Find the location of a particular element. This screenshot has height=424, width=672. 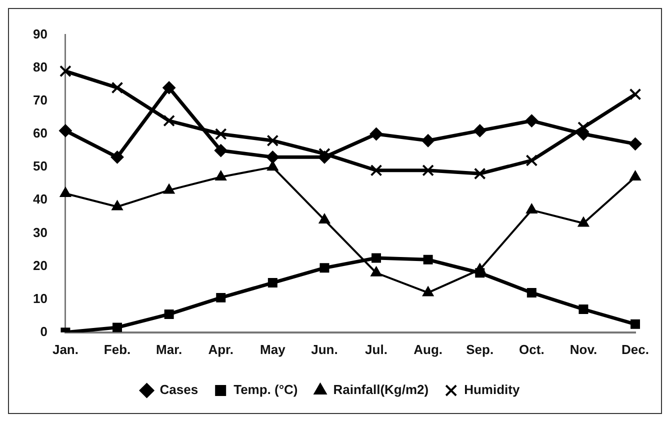

x-tick-label: Jan. is located at coordinates (65, 349).